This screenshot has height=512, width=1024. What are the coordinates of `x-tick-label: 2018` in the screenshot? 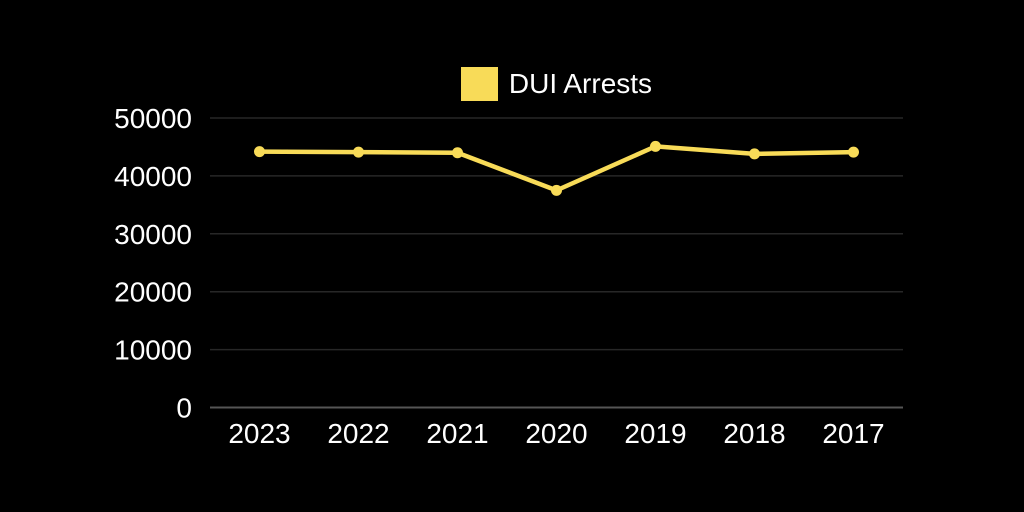 It's located at (754, 433).